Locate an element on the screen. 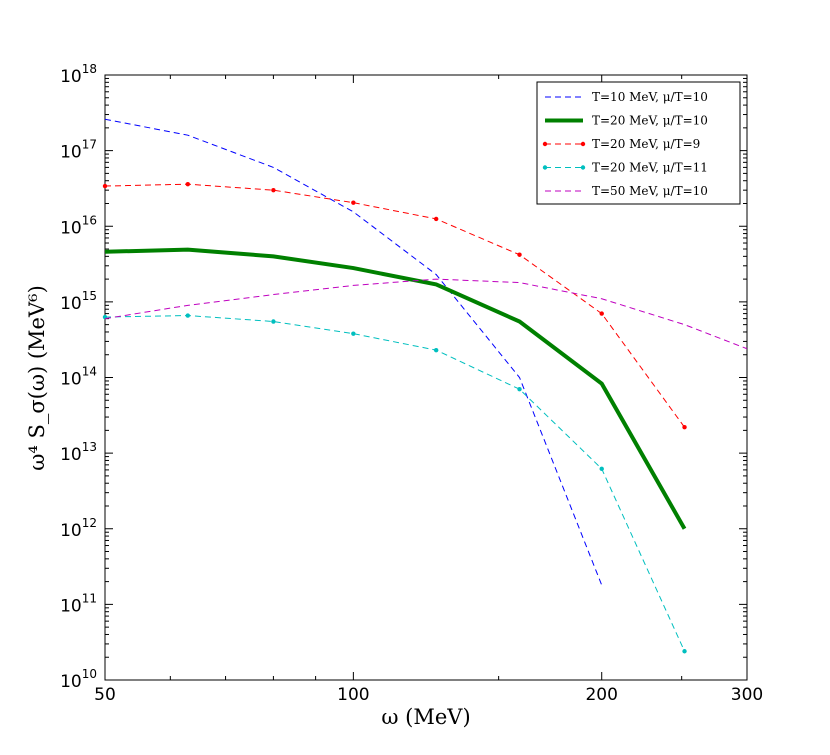 The image size is (830, 755). x-tick-label: 100 is located at coordinates (353, 695).